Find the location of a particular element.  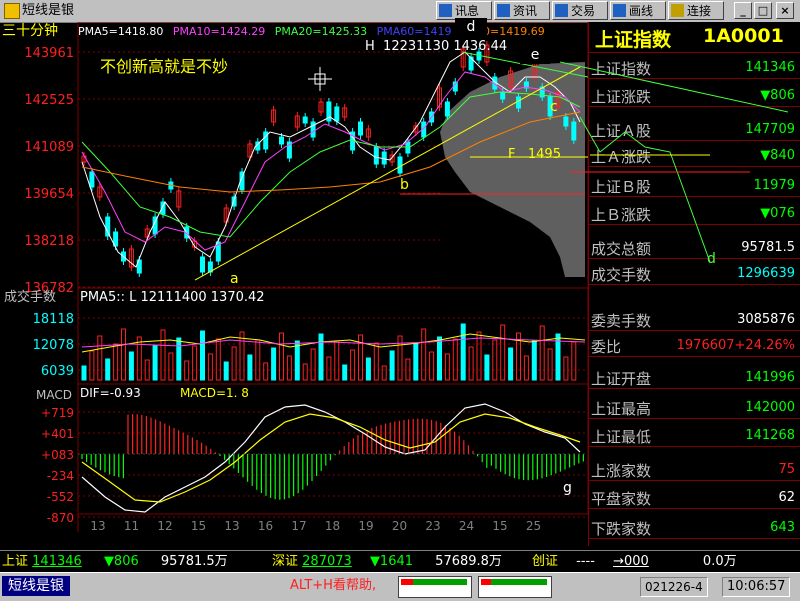

dif-line is located at coordinates (331, 458).